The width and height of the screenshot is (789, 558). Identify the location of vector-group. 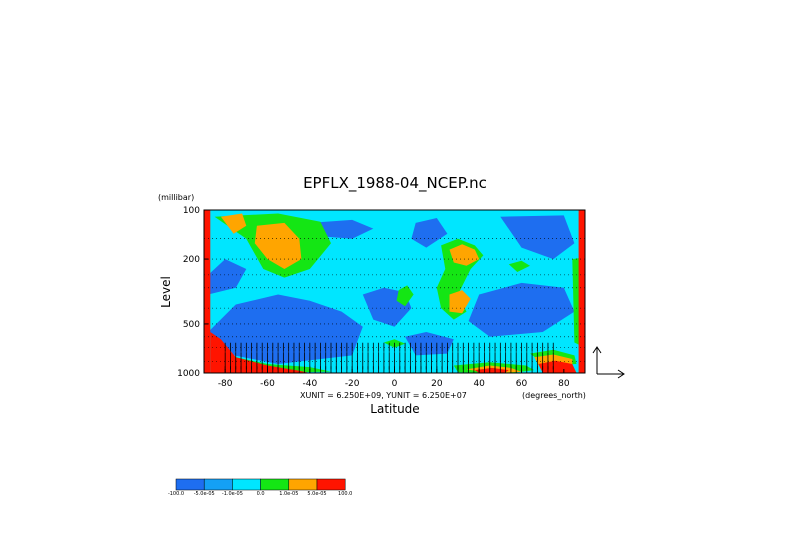
(389, 357).